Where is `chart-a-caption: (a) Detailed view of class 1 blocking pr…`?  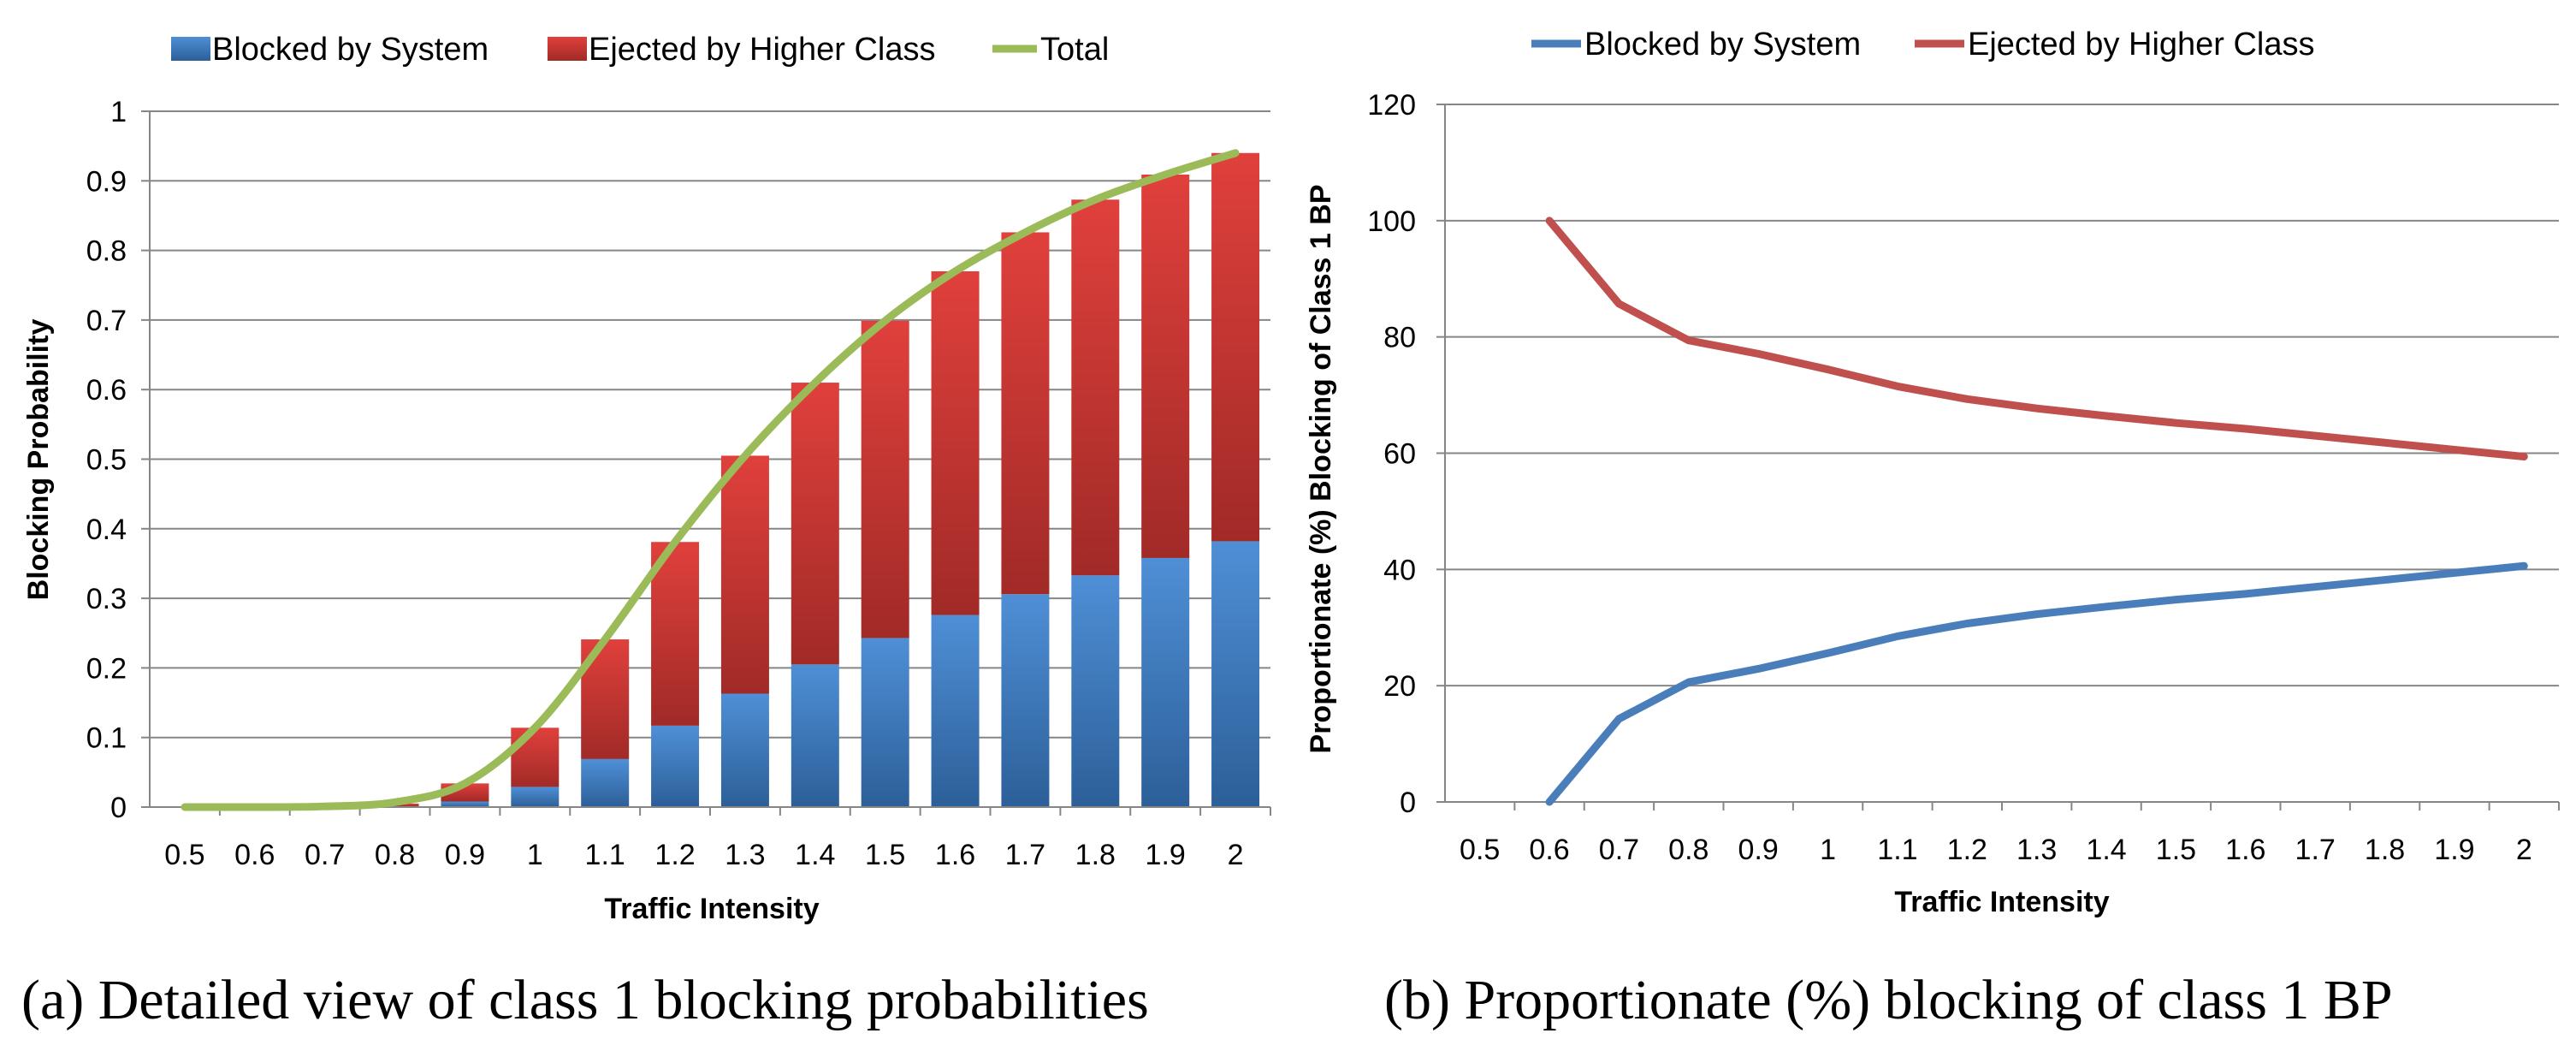
chart-a-caption: (a) Detailed view of class 1 blocking pr… is located at coordinates (585, 1000).